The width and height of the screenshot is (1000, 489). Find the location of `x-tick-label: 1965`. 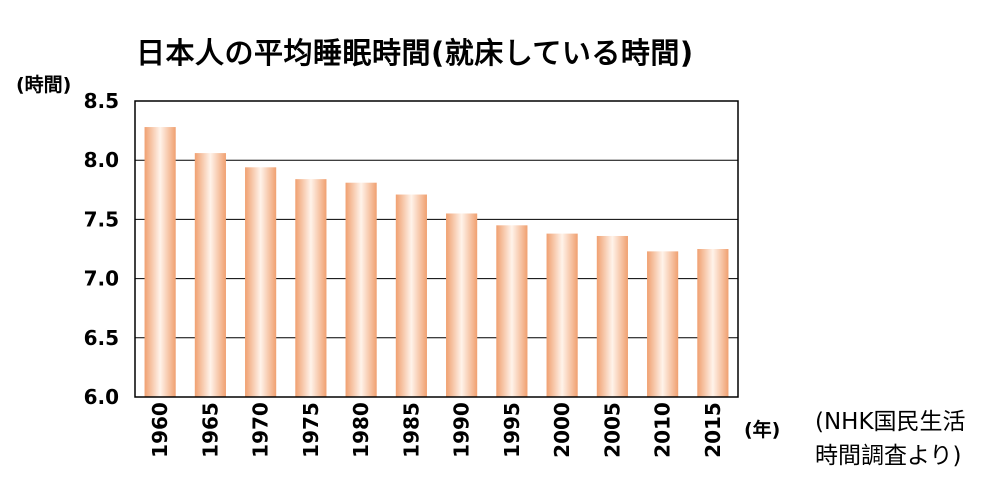

x-tick-label: 1965 is located at coordinates (210, 430).